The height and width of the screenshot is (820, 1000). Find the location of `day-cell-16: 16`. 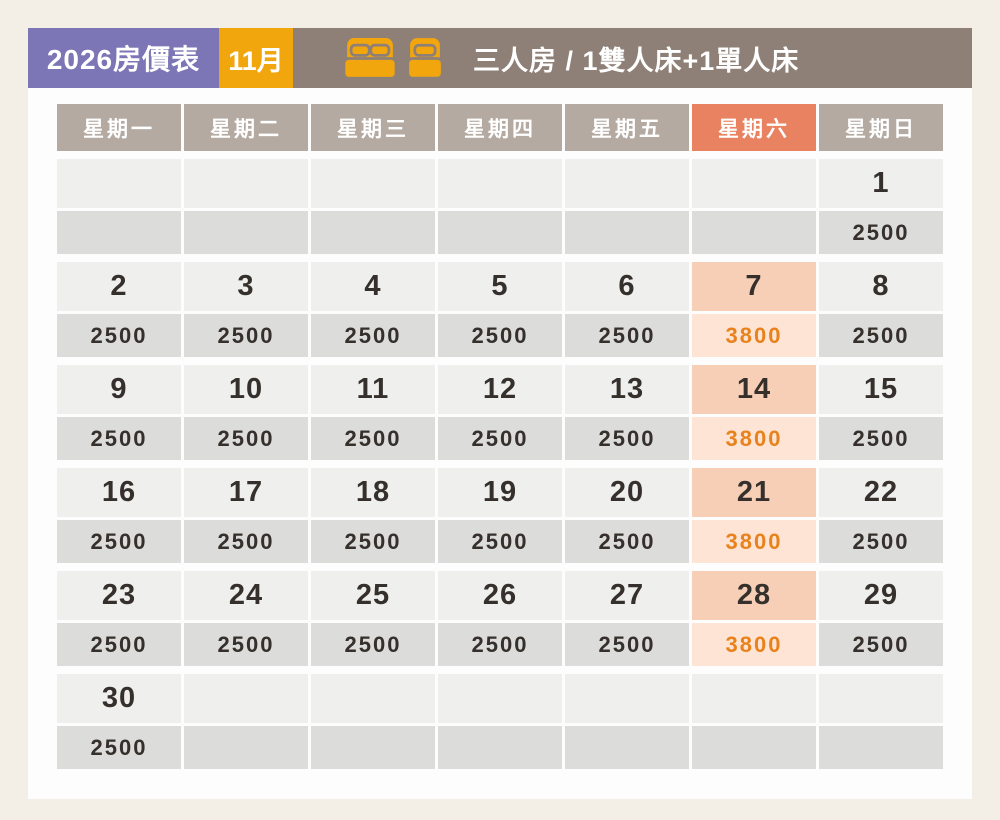

day-cell-16: 16 is located at coordinates (119, 492).